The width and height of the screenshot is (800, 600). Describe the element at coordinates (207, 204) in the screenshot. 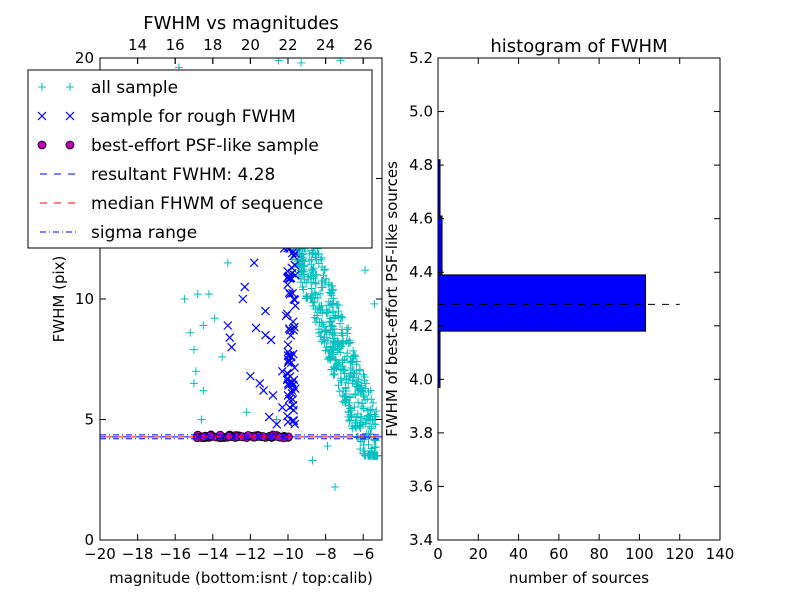

I see `legend-label: median FHWM of sequence` at that location.